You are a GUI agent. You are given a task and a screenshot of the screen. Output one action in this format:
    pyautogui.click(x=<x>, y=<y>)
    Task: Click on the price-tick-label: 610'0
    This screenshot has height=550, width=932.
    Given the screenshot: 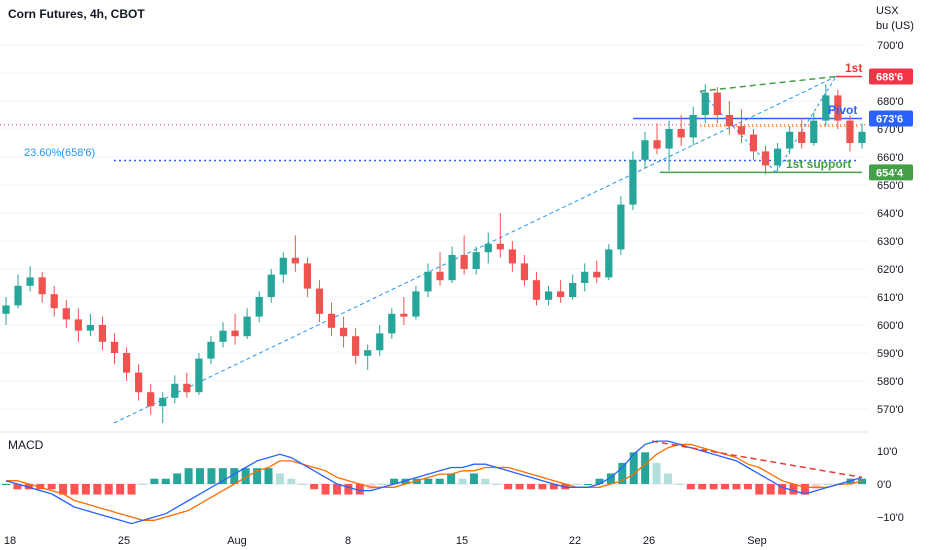 What is the action you would take?
    pyautogui.click(x=890, y=298)
    